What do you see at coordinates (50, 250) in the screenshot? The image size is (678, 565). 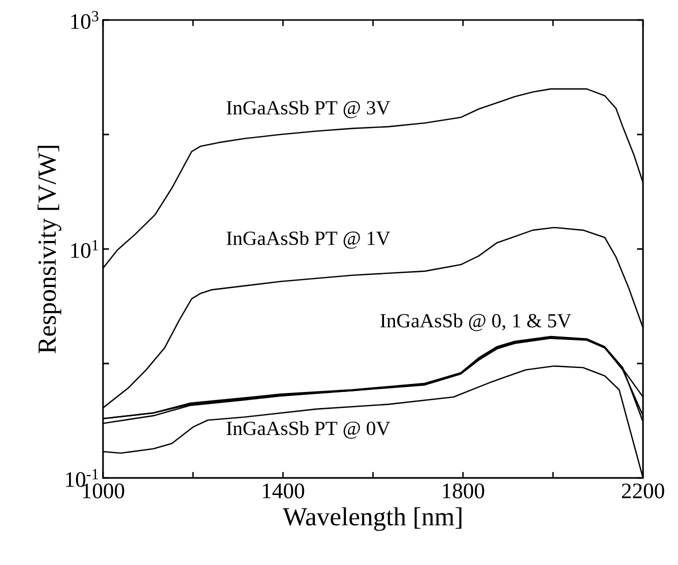 I see `y-axis-title: Responsivity [V/W]` at bounding box center [50, 250].